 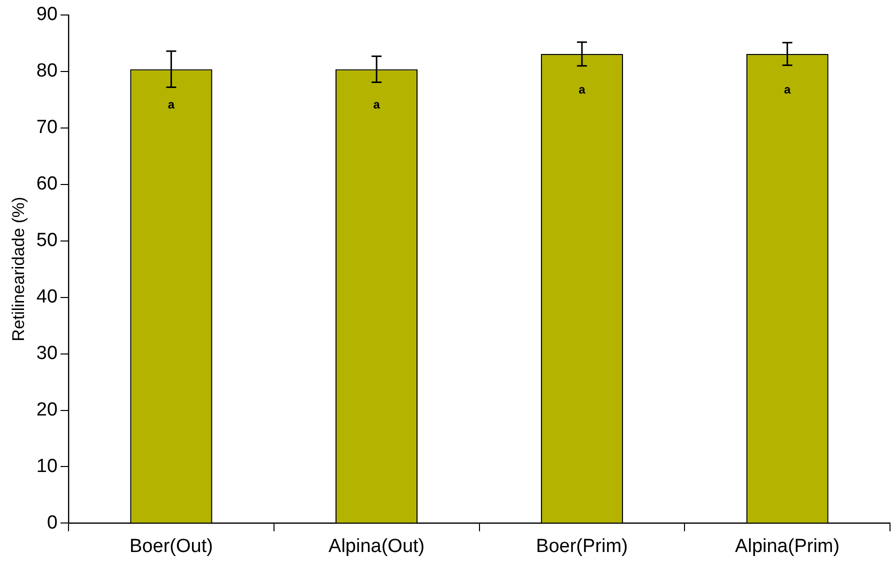 What do you see at coordinates (582, 546) in the screenshot?
I see `x-tick-label: Boer(Prim)` at bounding box center [582, 546].